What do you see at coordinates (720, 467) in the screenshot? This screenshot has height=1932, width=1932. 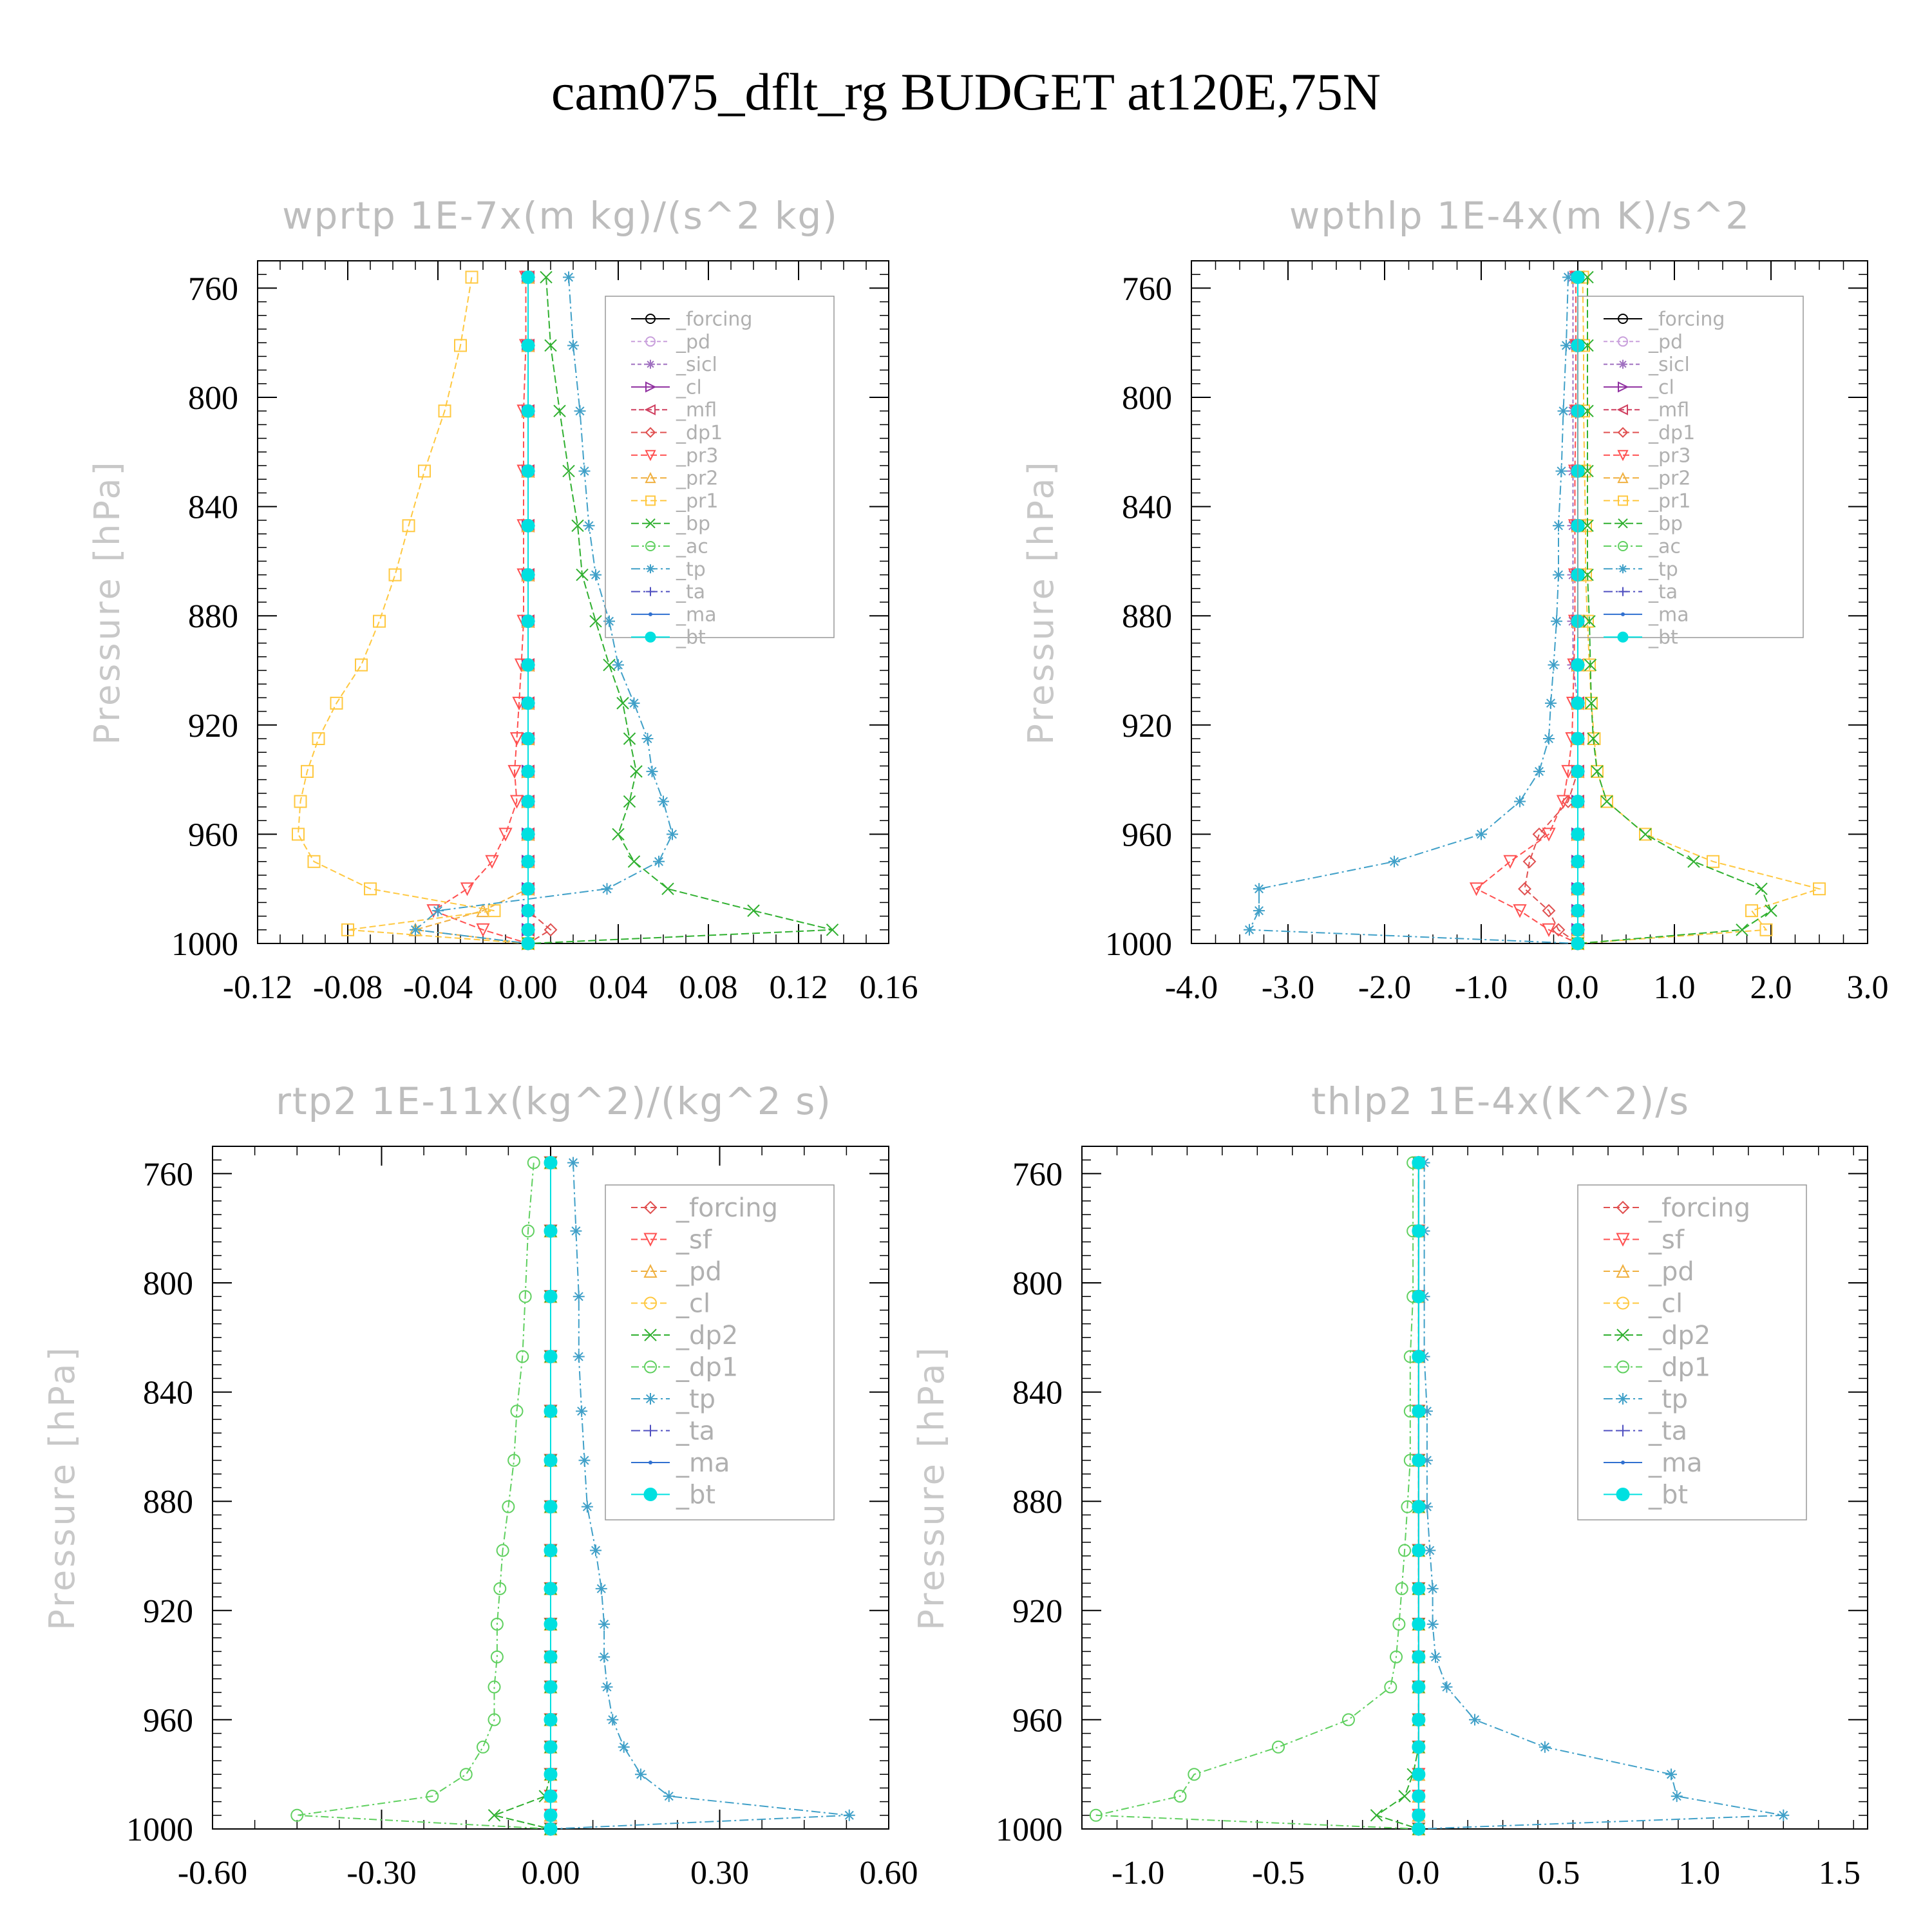 I see `legend-box` at bounding box center [720, 467].